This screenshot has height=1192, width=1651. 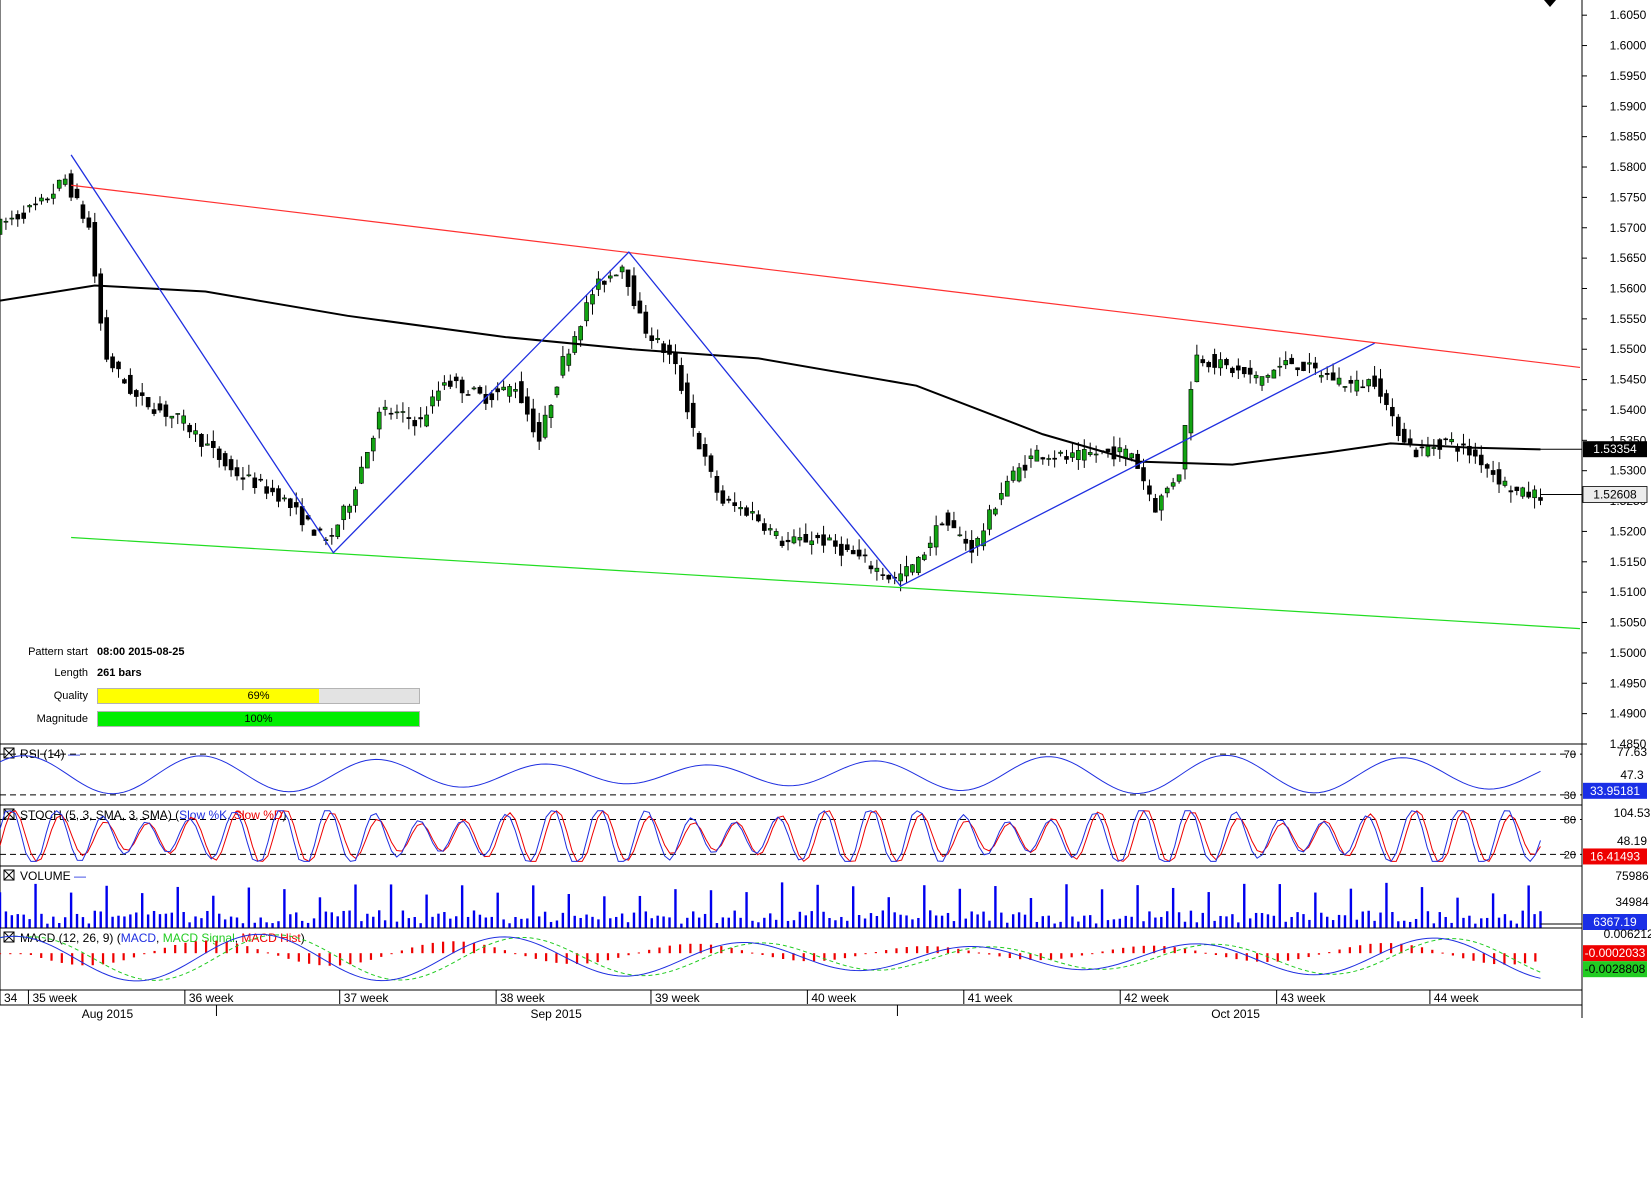 What do you see at coordinates (1550, 3) in the screenshot?
I see `corner-marker-icon` at bounding box center [1550, 3].